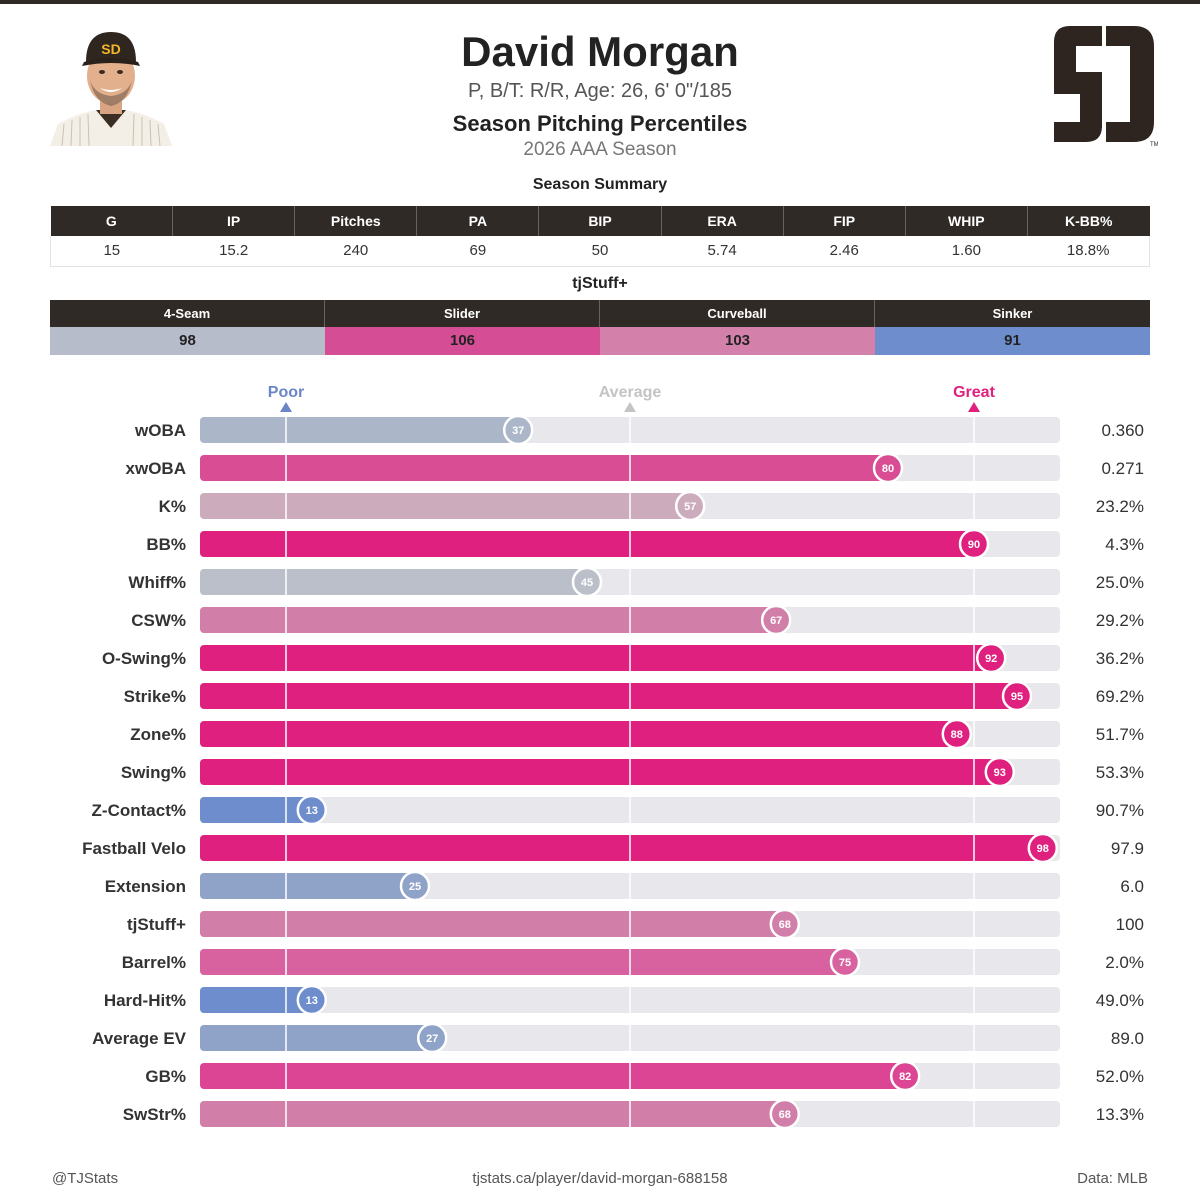 Image resolution: width=1200 pixels, height=1200 pixels. Describe the element at coordinates (187, 341) in the screenshot. I see `pitch-stuff-4-seam: 98` at that location.